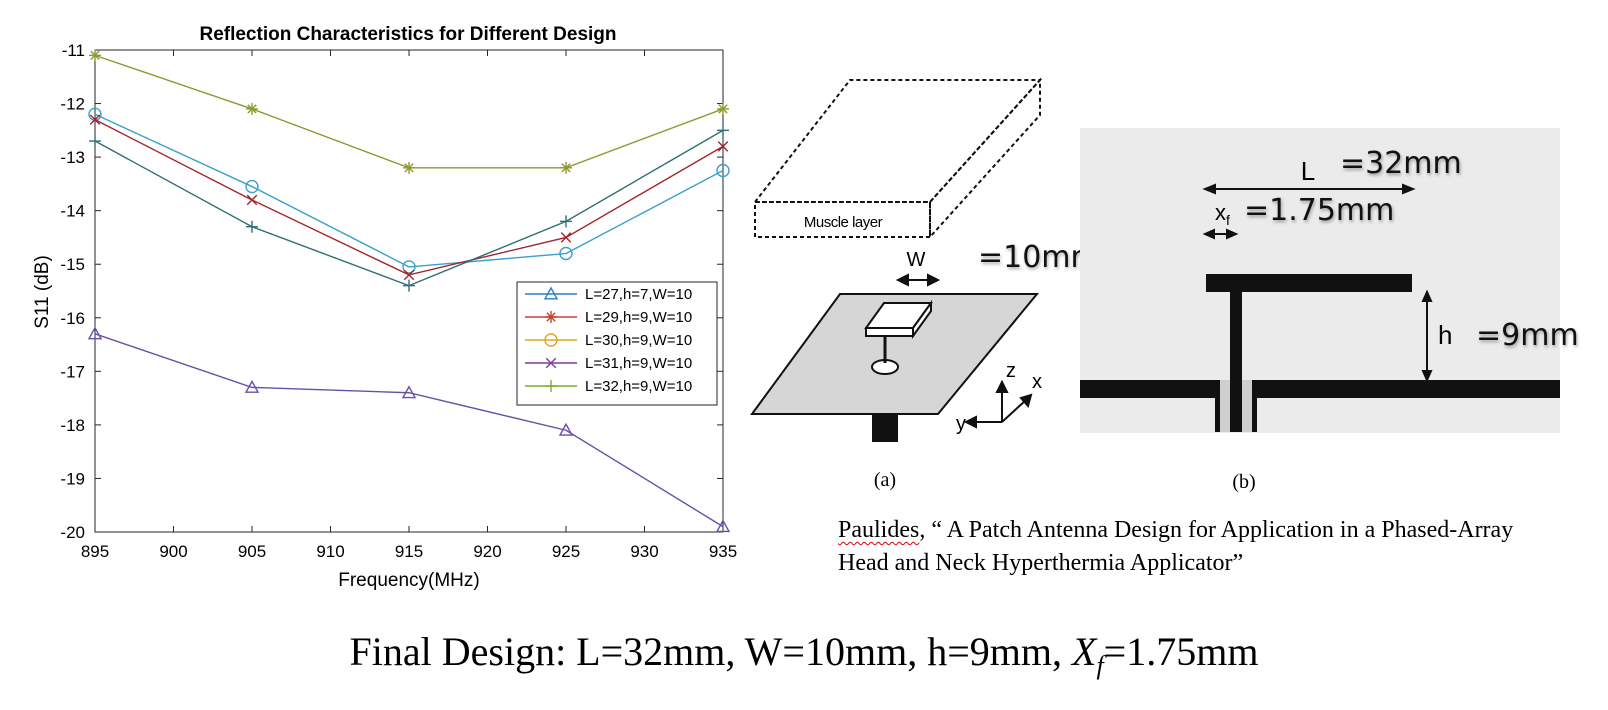  I want to click on xf-dimension-arrow, so click(1220, 234).